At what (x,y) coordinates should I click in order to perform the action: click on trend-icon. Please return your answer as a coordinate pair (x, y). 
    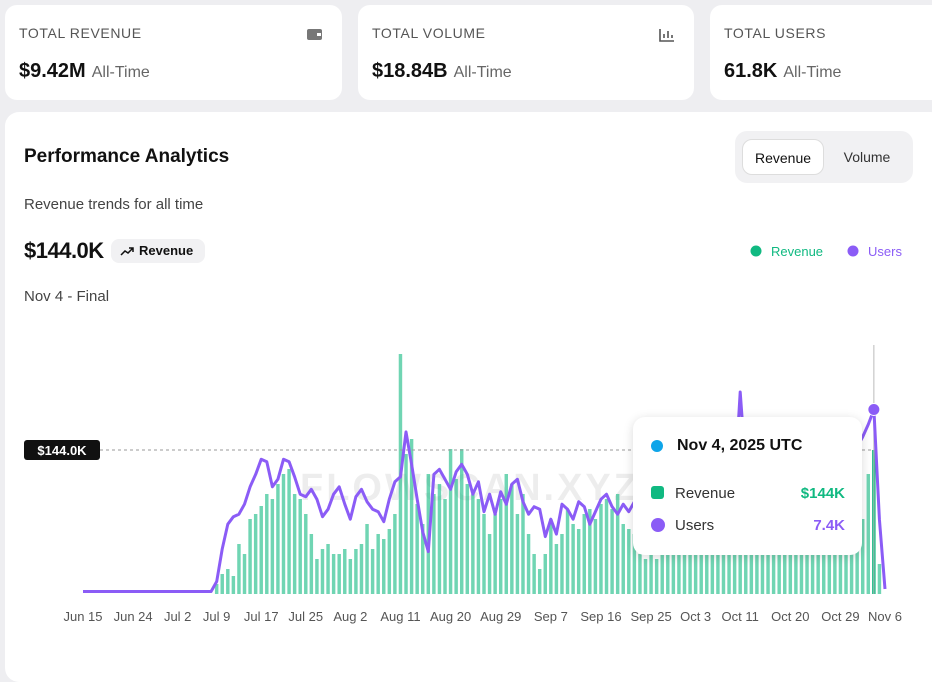
    Looking at the image, I should click on (127, 251).